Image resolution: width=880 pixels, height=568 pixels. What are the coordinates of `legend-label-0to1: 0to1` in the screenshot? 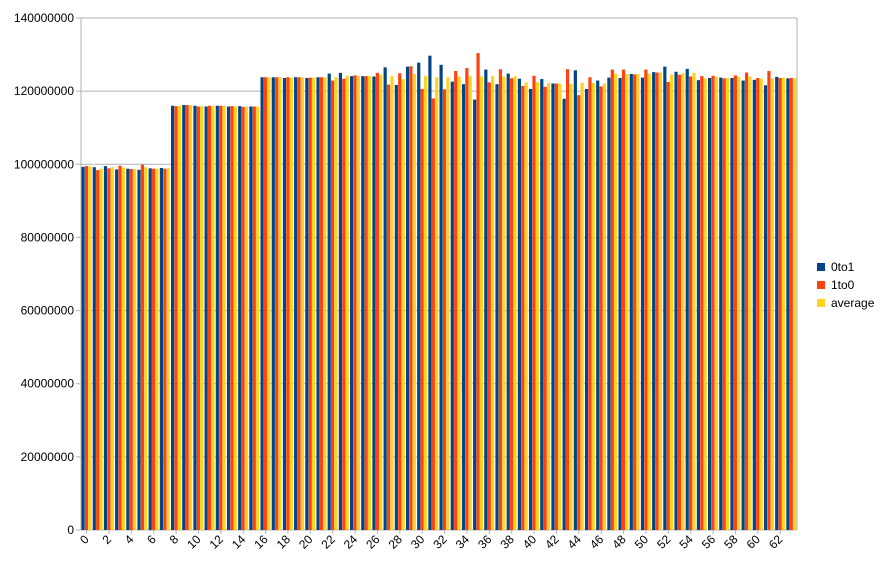 It's located at (843, 267).